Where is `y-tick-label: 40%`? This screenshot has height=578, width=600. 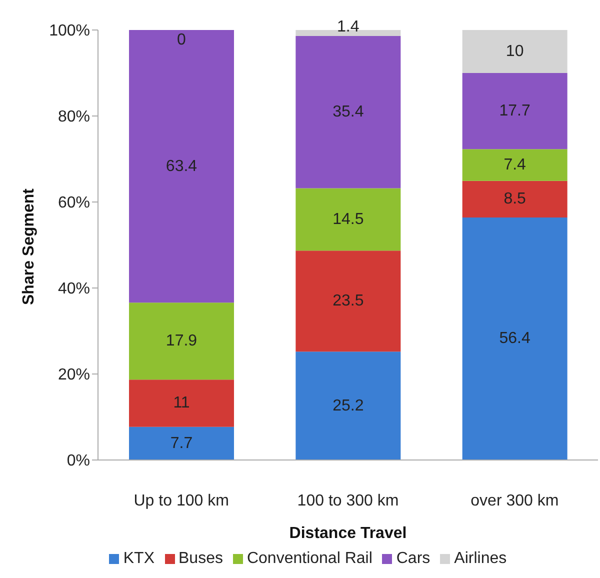
y-tick-label: 40% is located at coordinates (74, 289).